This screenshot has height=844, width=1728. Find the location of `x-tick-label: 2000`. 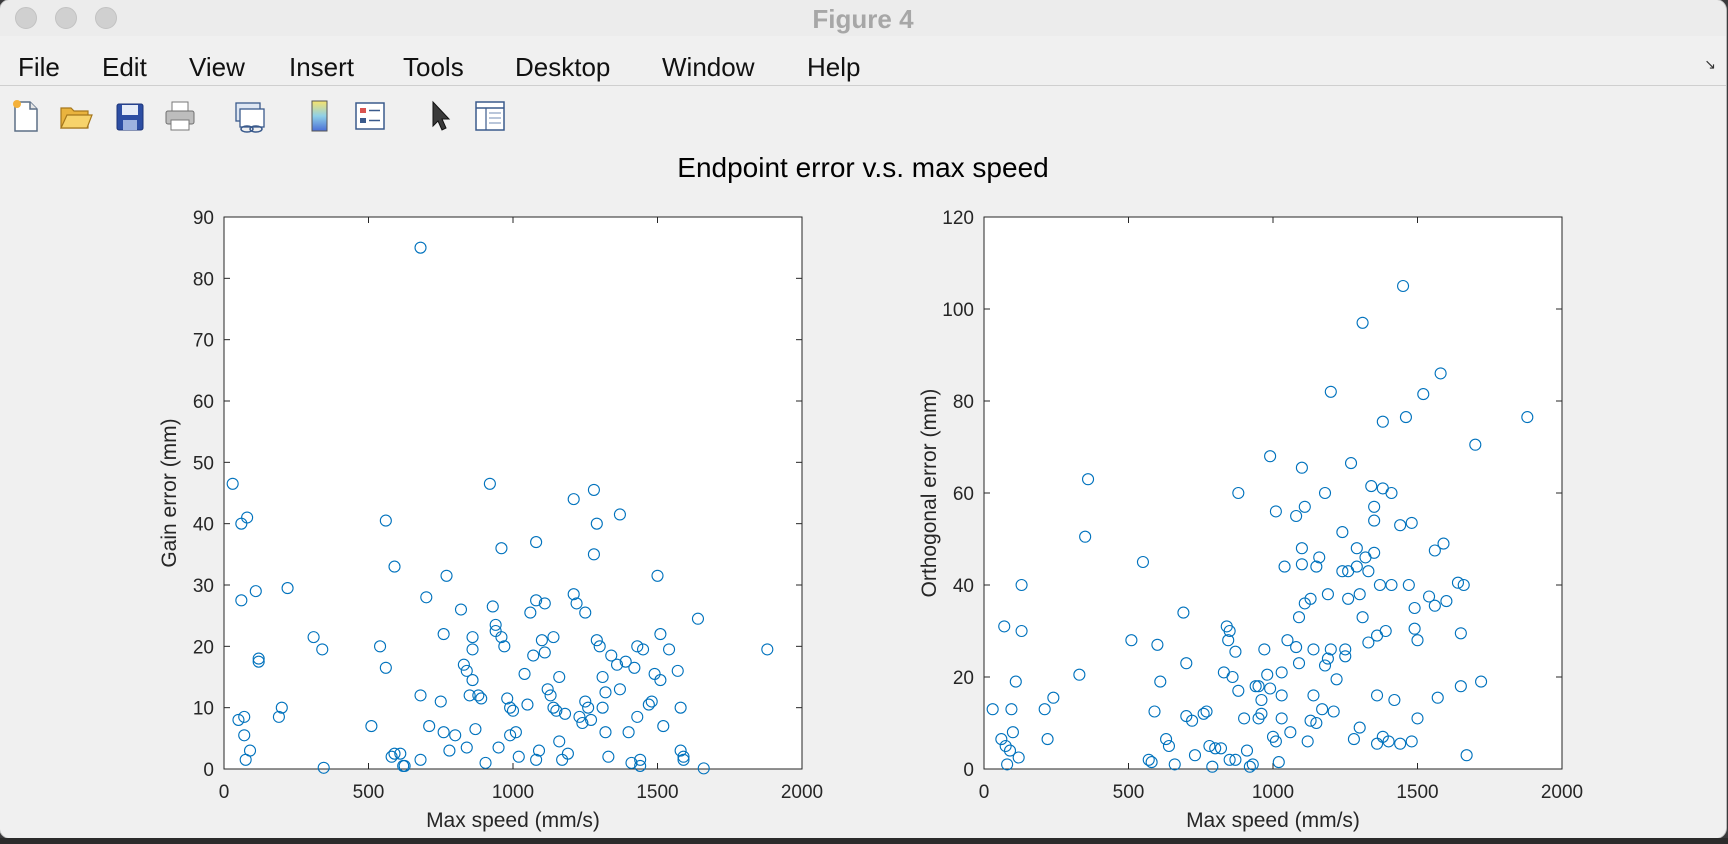

x-tick-label: 2000 is located at coordinates (1562, 792).